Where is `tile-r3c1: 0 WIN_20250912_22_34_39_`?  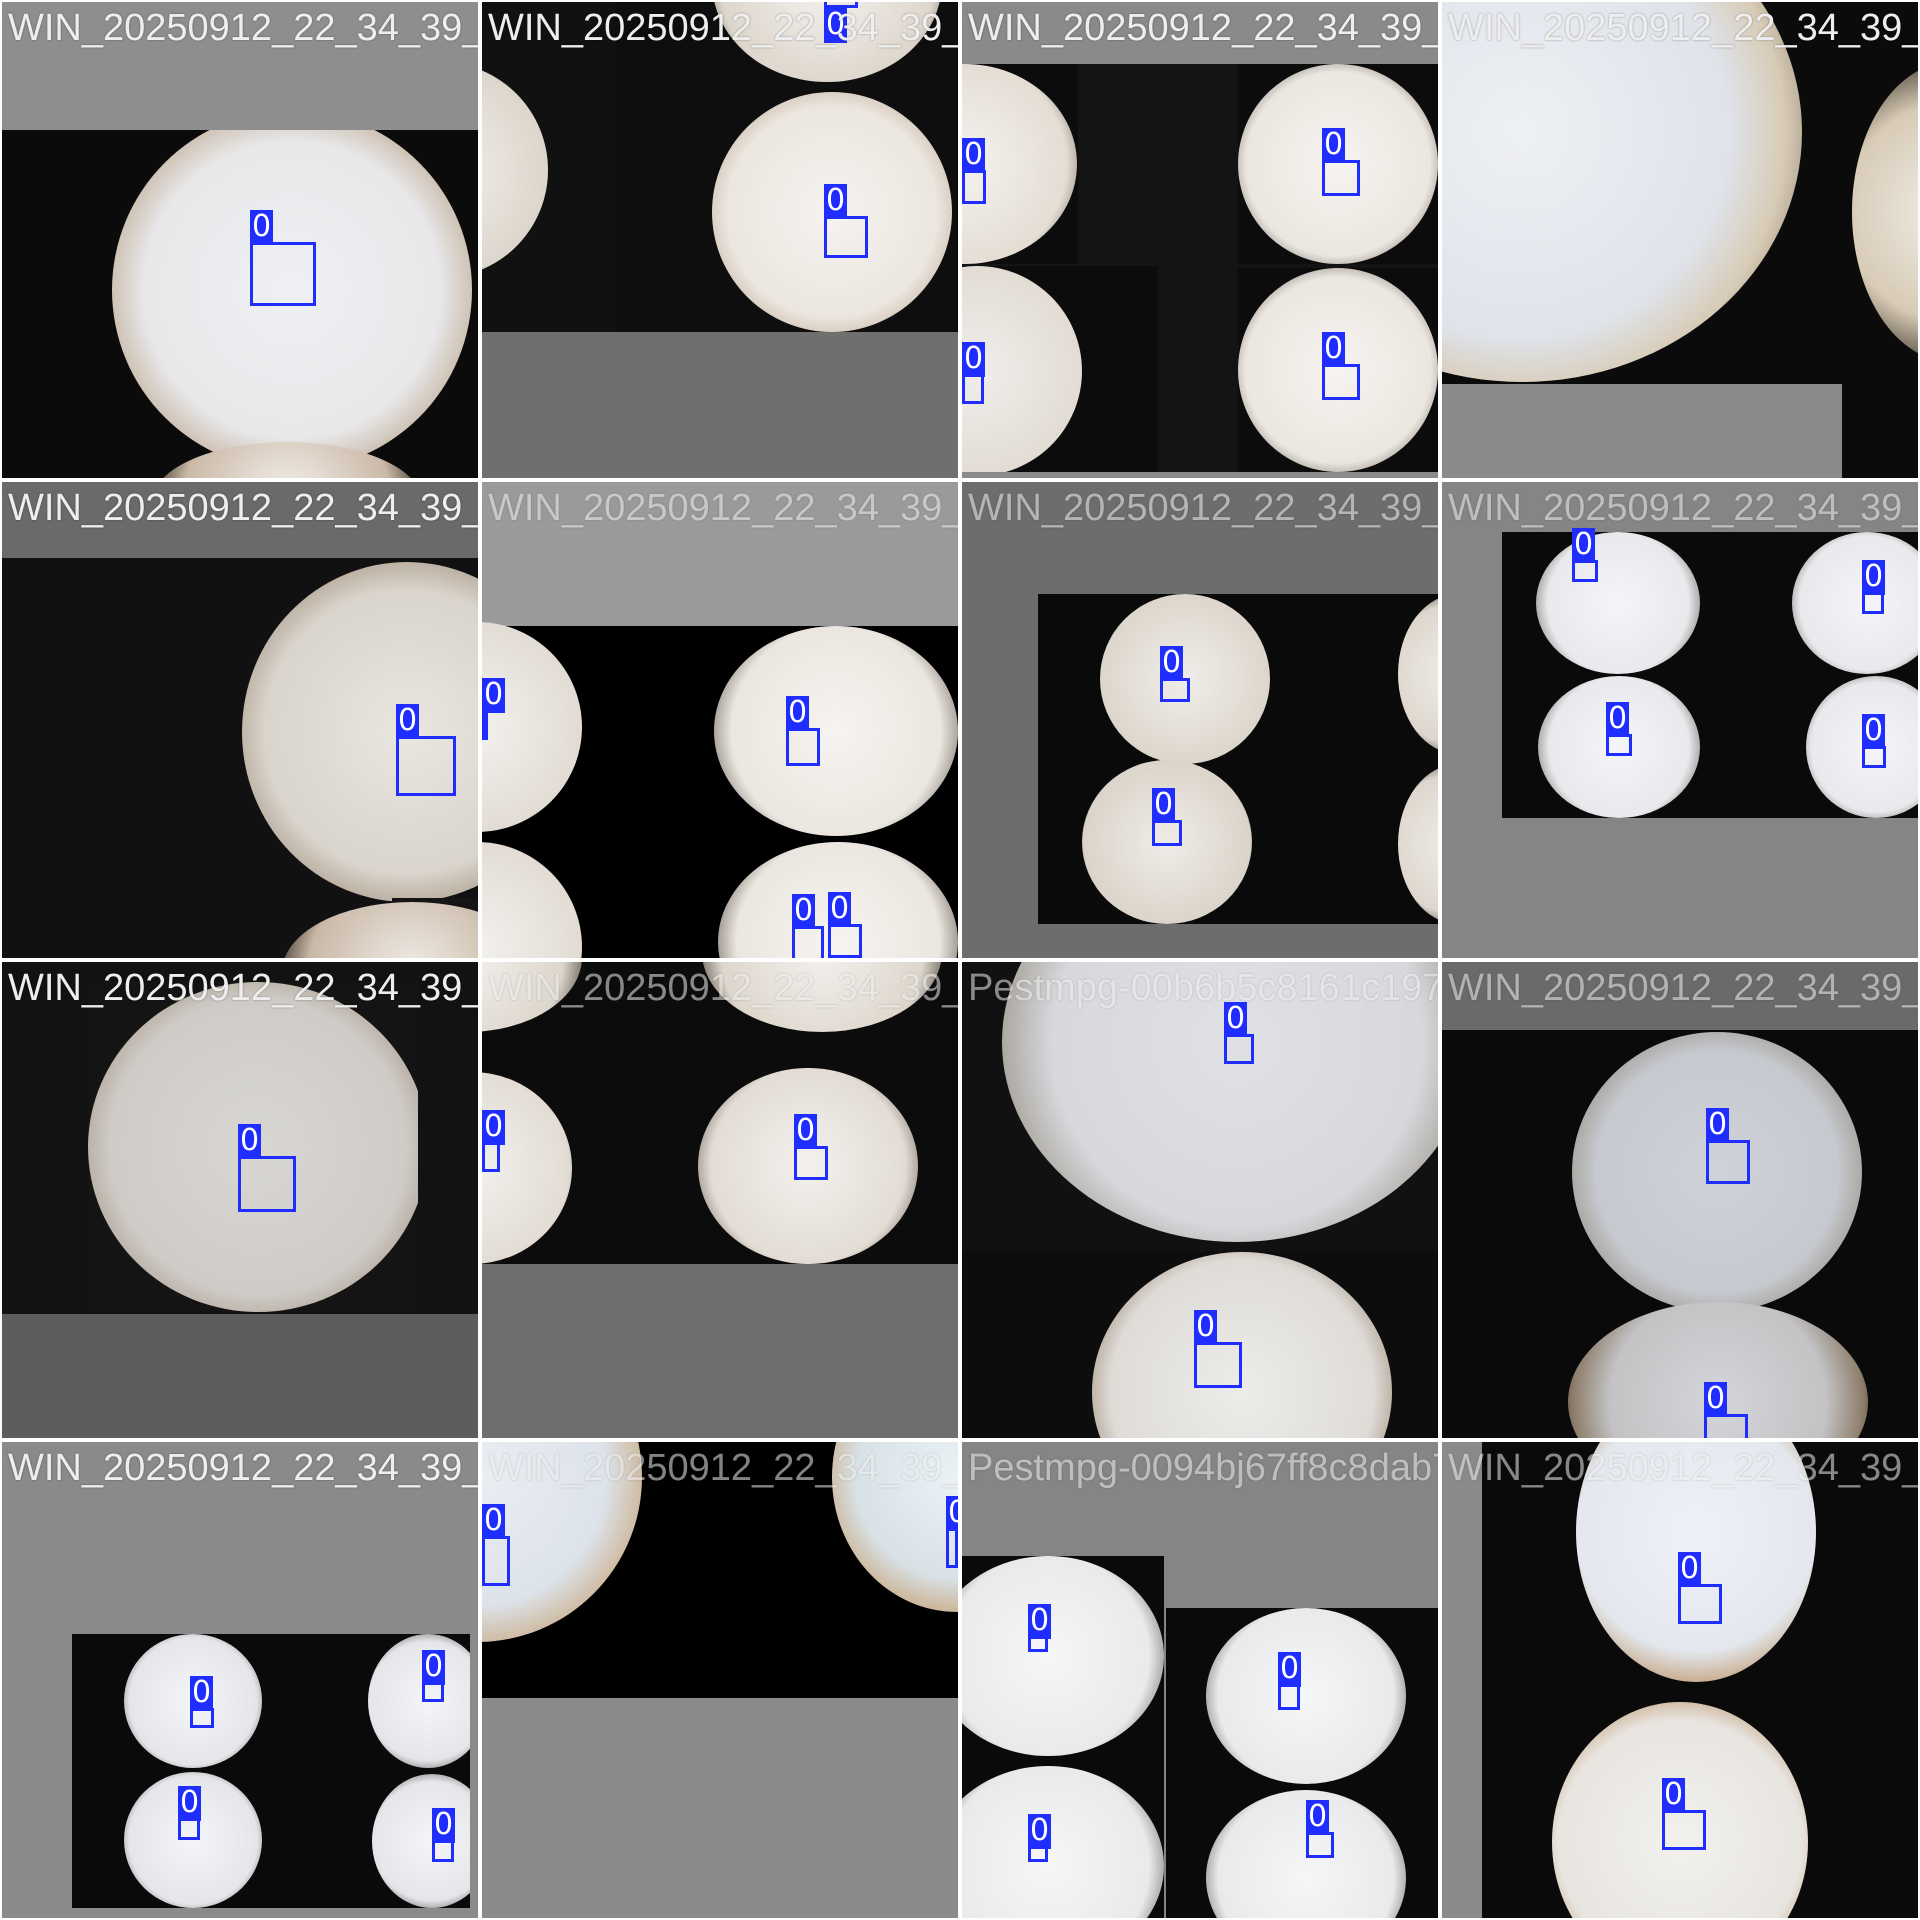 tile-r3c1: 0 WIN_20250912_22_34_39_ is located at coordinates (240, 1200).